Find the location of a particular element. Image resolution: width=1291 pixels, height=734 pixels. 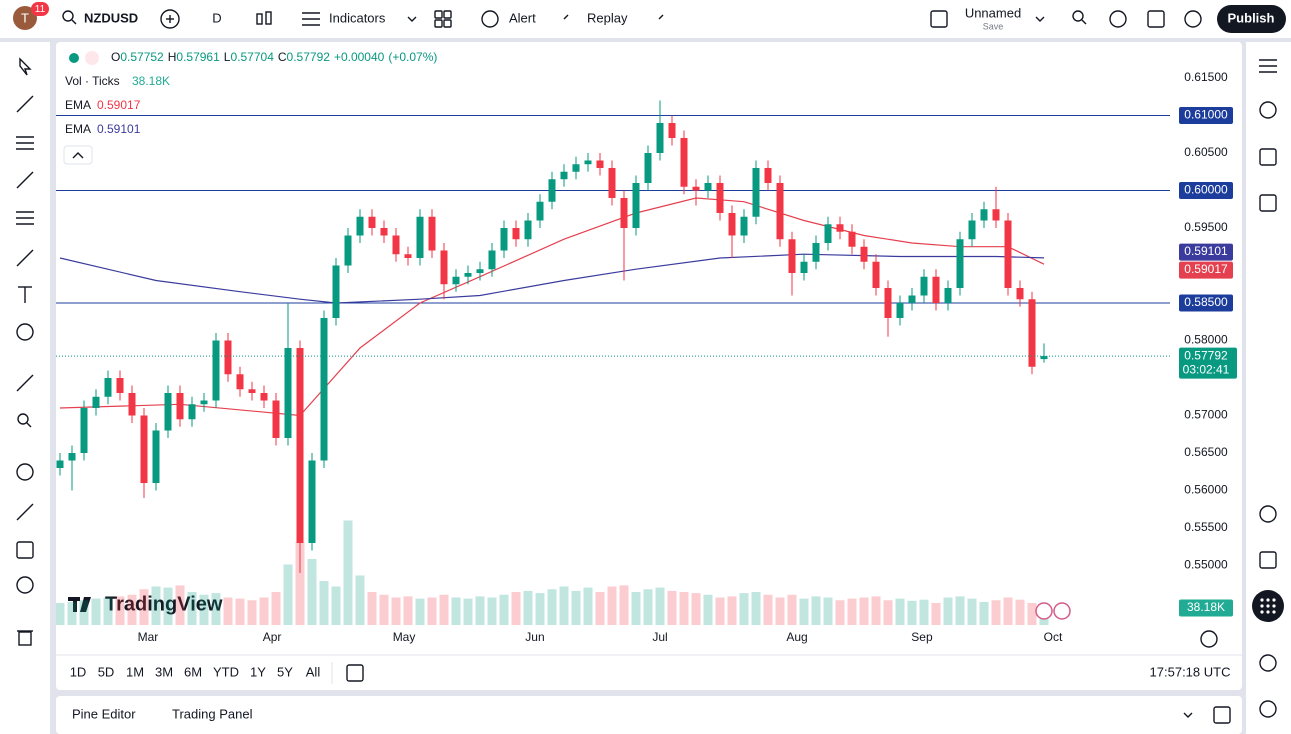

layout-name: Unnamed is located at coordinates (993, 12).